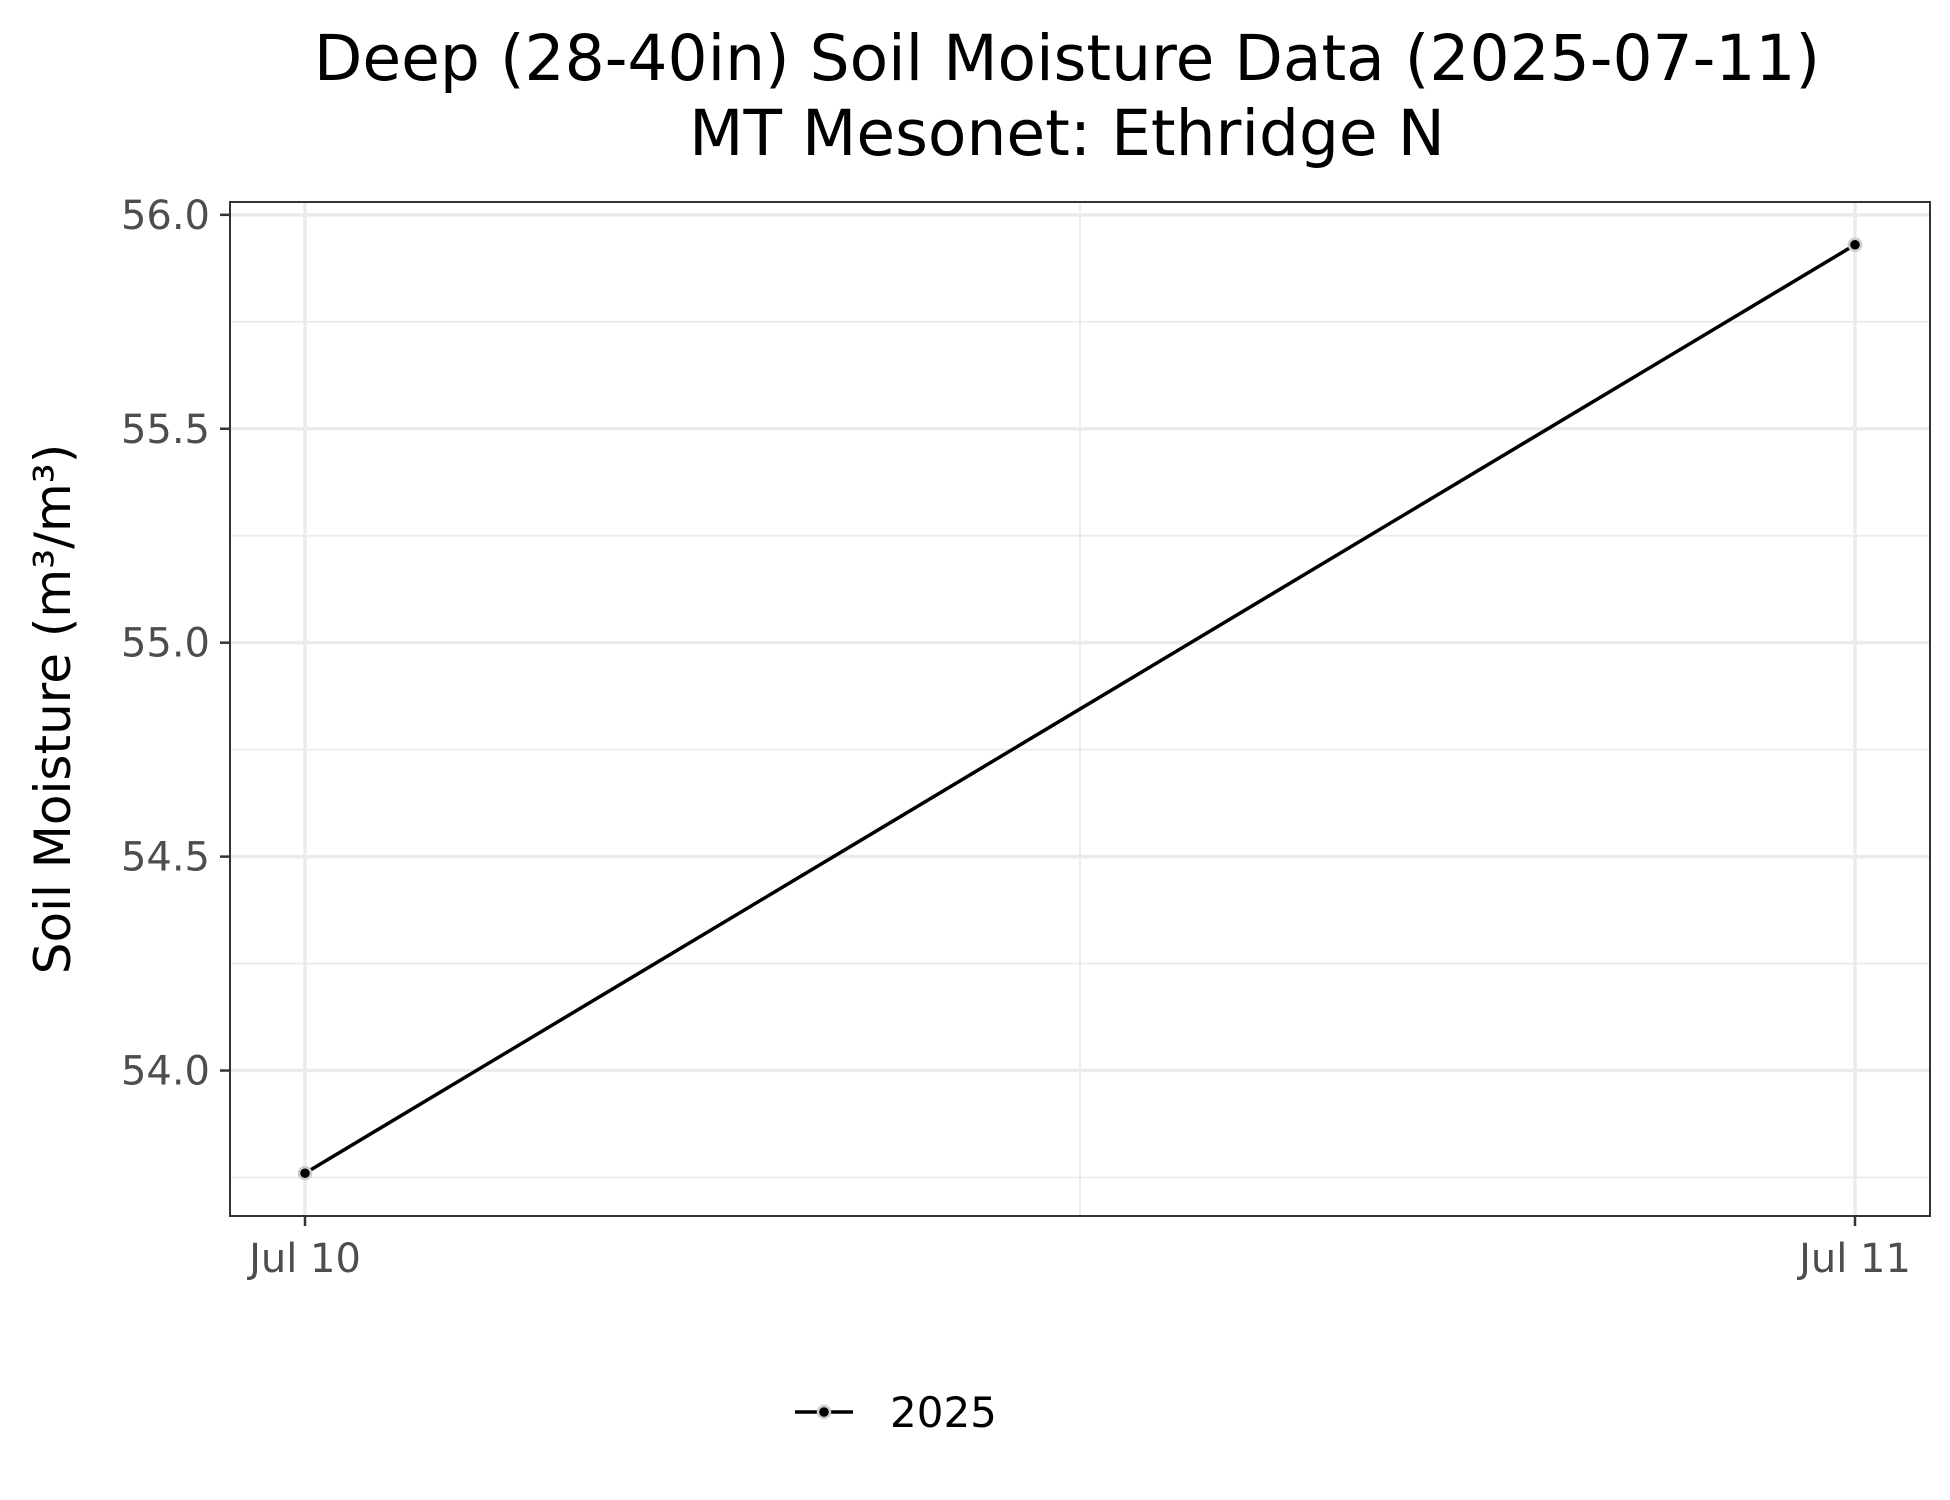  What do you see at coordinates (1078, 1249) in the screenshot?
I see `x-axis: Jul 10 Jul 11` at bounding box center [1078, 1249].